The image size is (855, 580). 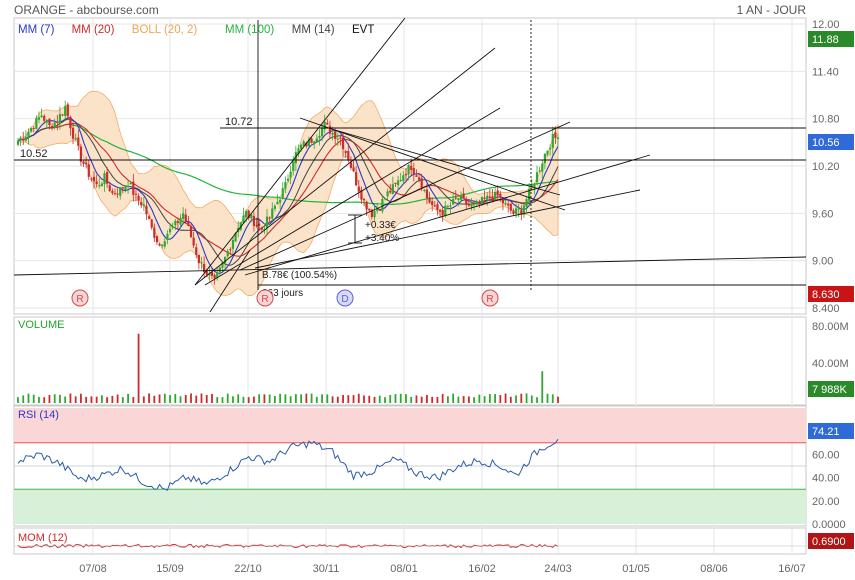 What do you see at coordinates (344, 299) in the screenshot?
I see `event-marker-label: D` at bounding box center [344, 299].